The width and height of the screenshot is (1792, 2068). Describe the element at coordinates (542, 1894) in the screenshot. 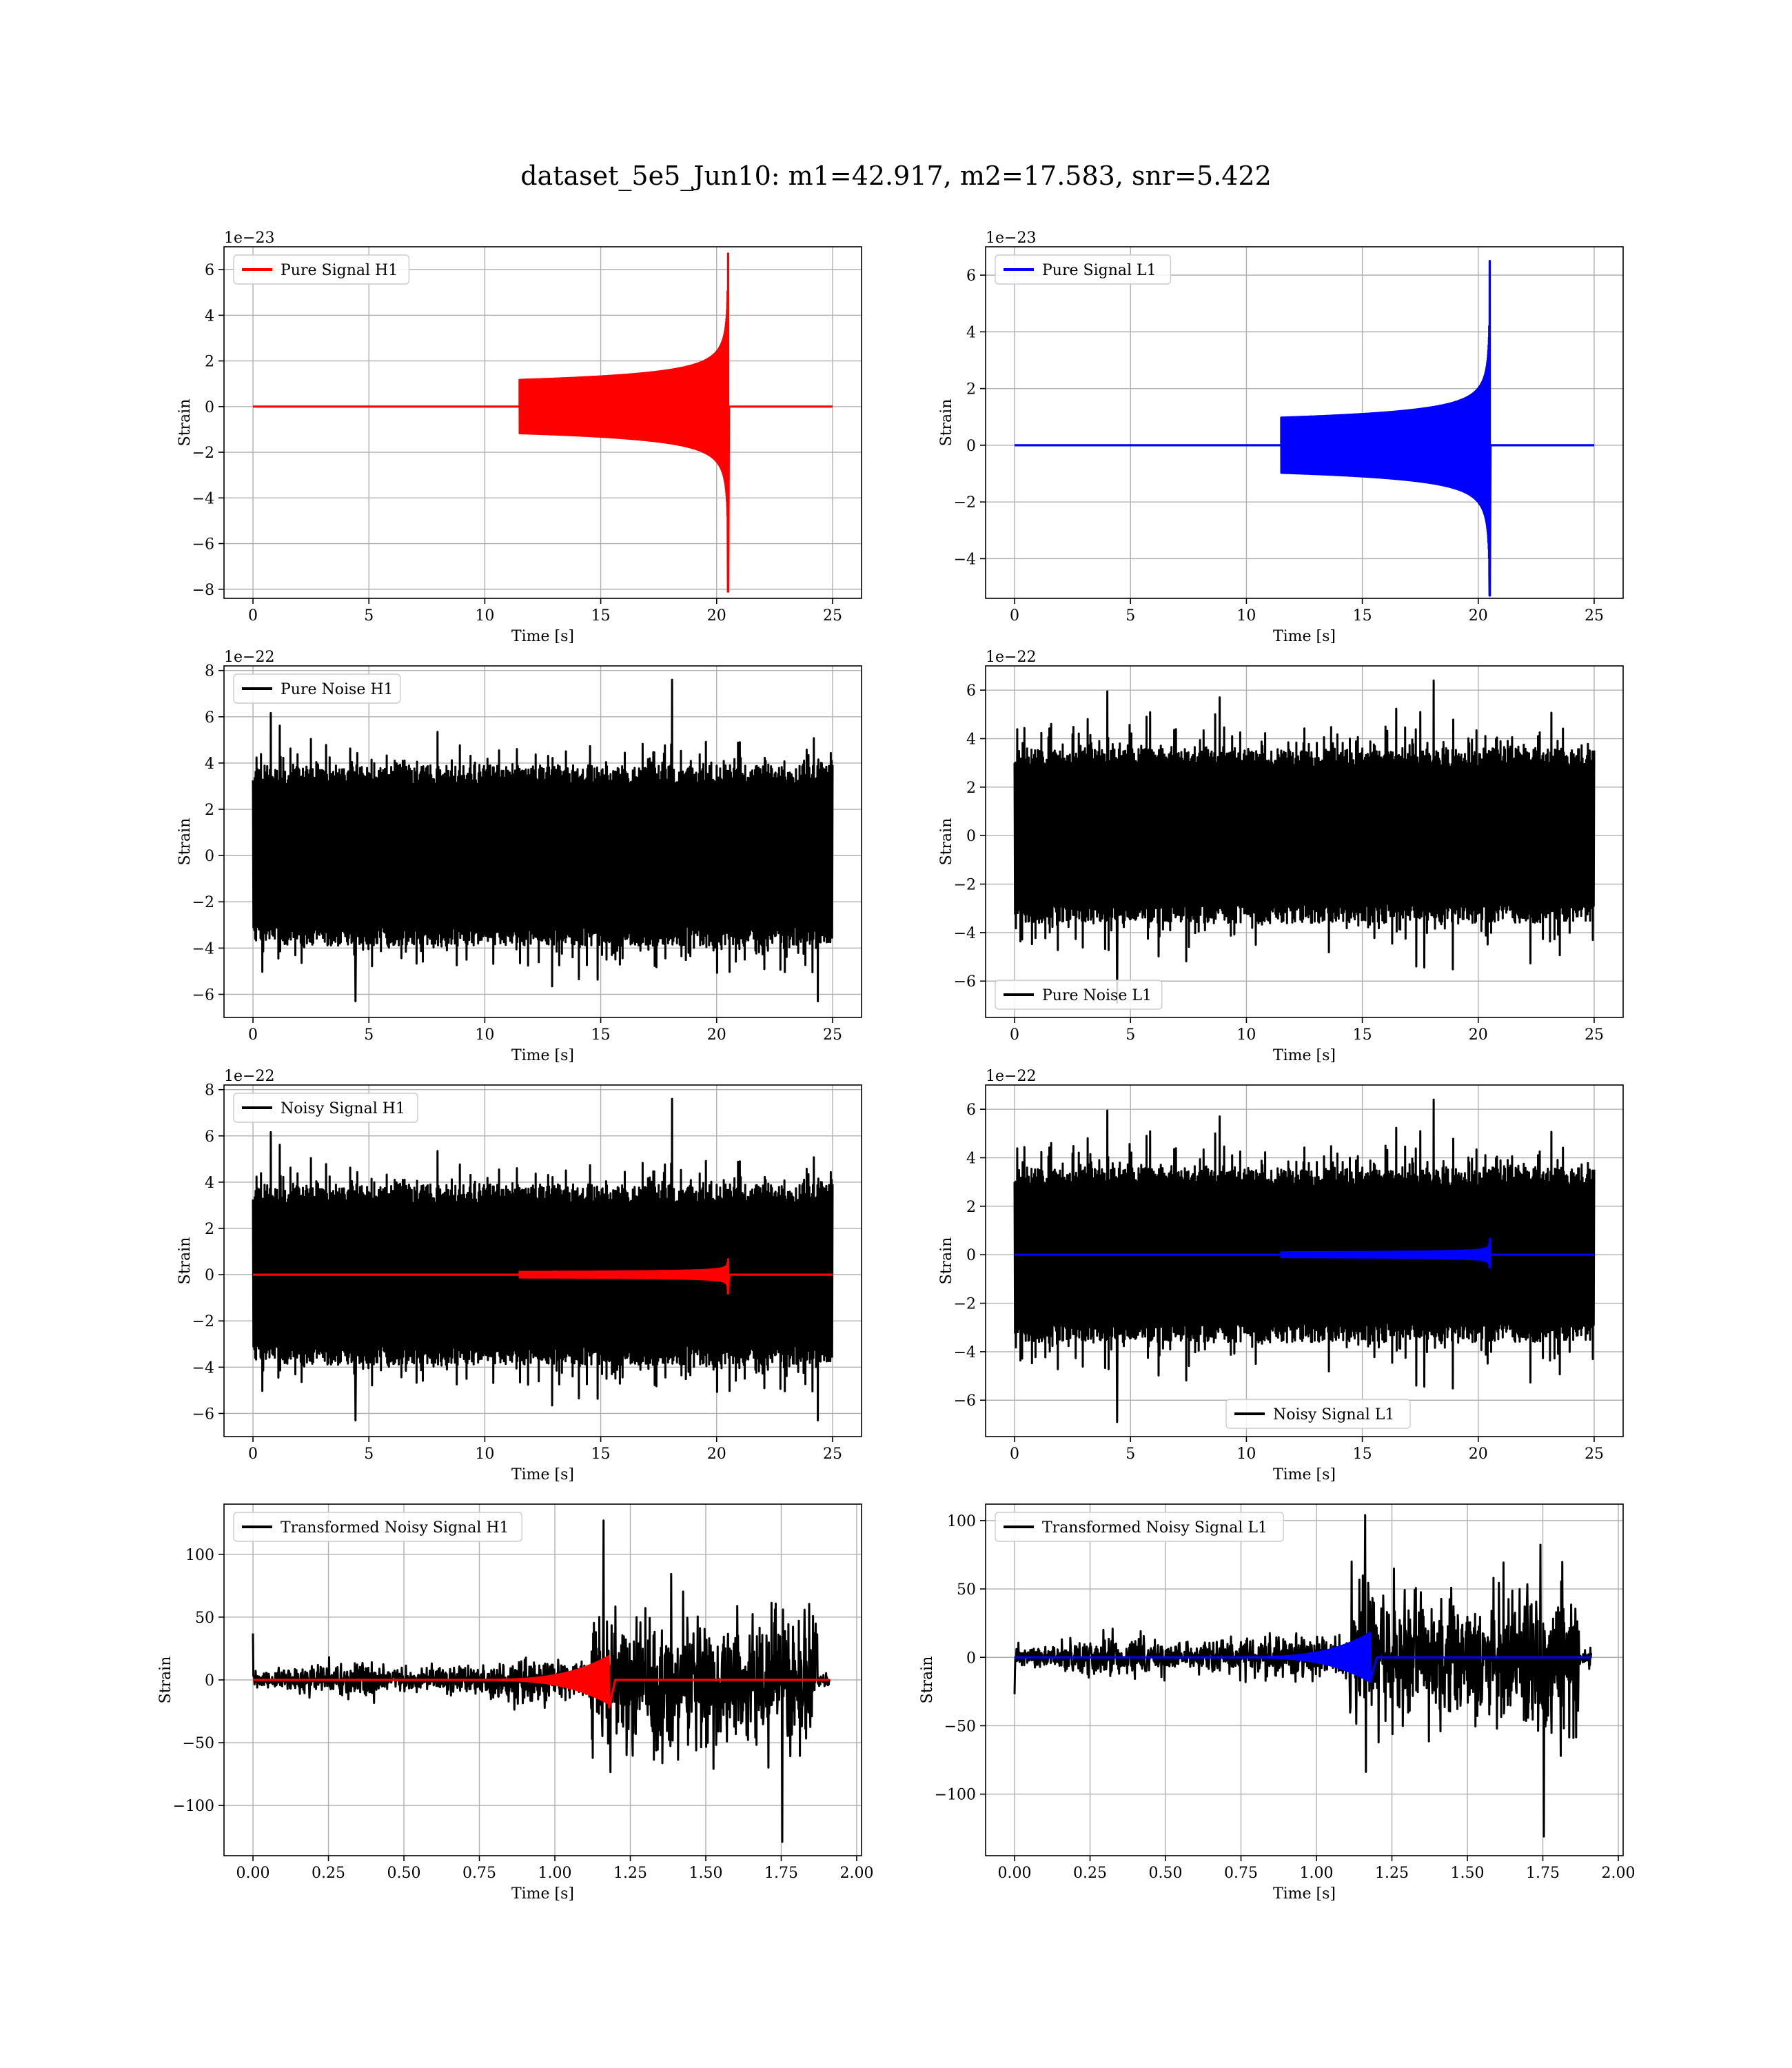

I see `transformed-noisy-signal-h1-xlabel: Time [s]` at that location.